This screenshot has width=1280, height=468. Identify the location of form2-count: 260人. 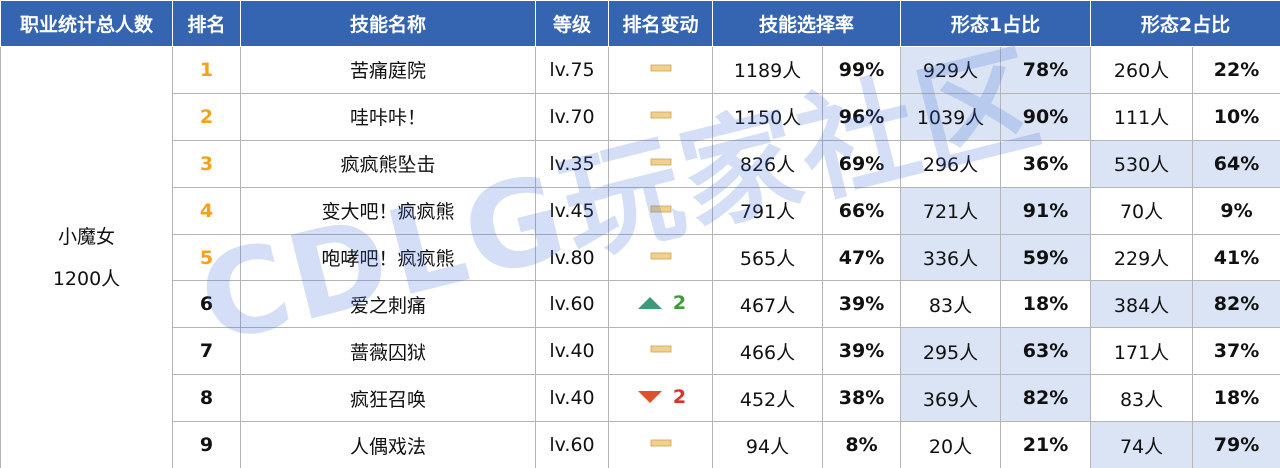
(1142, 70).